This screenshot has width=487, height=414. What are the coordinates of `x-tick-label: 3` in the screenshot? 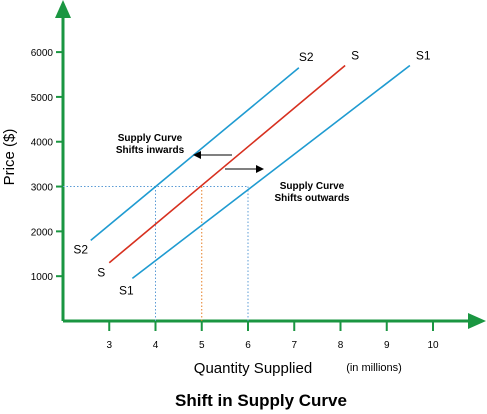 It's located at (109, 345).